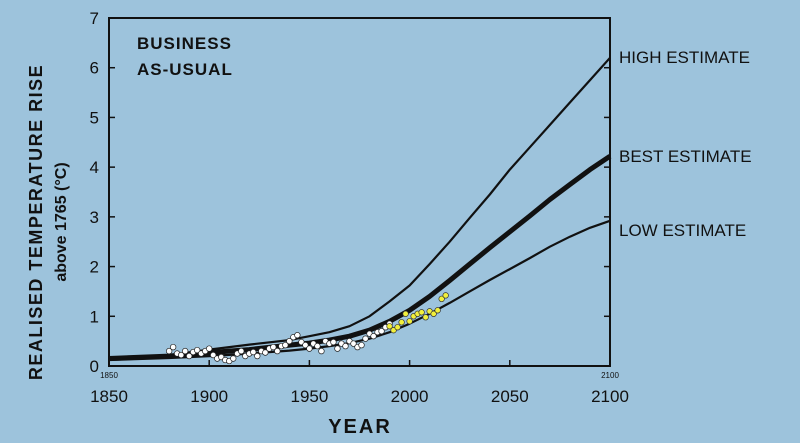  Describe the element at coordinates (685, 156) in the screenshot. I see `best-estimate-label: BEST ESTIMATE` at that location.